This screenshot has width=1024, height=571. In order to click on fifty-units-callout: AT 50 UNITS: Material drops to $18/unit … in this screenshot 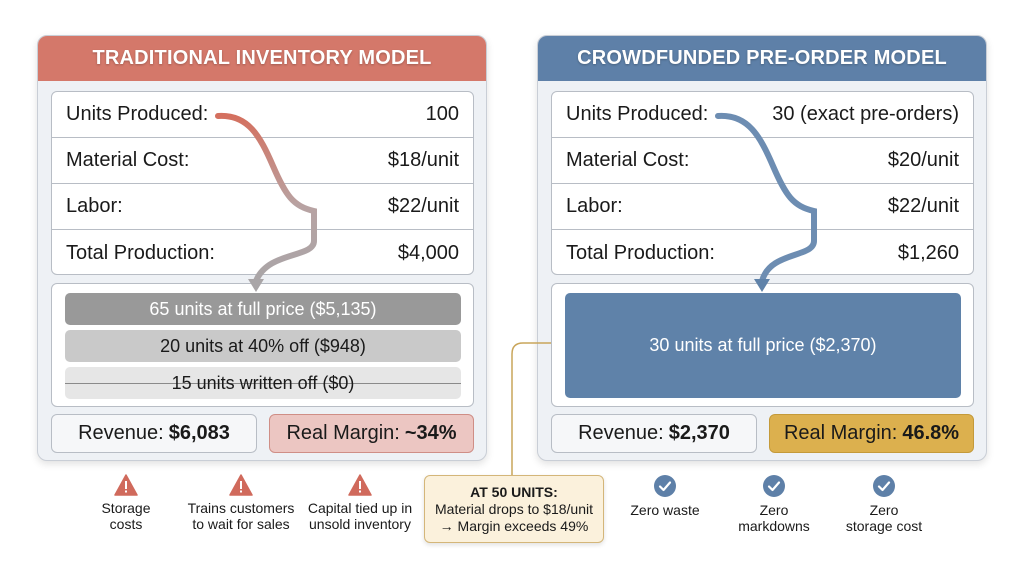, I will do `click(514, 509)`.